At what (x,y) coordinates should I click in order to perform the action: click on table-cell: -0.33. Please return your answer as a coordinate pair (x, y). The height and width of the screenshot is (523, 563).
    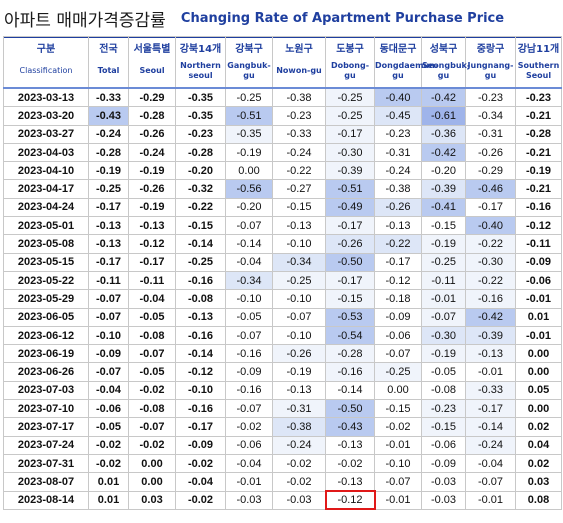
    Looking at the image, I should click on (108, 97).